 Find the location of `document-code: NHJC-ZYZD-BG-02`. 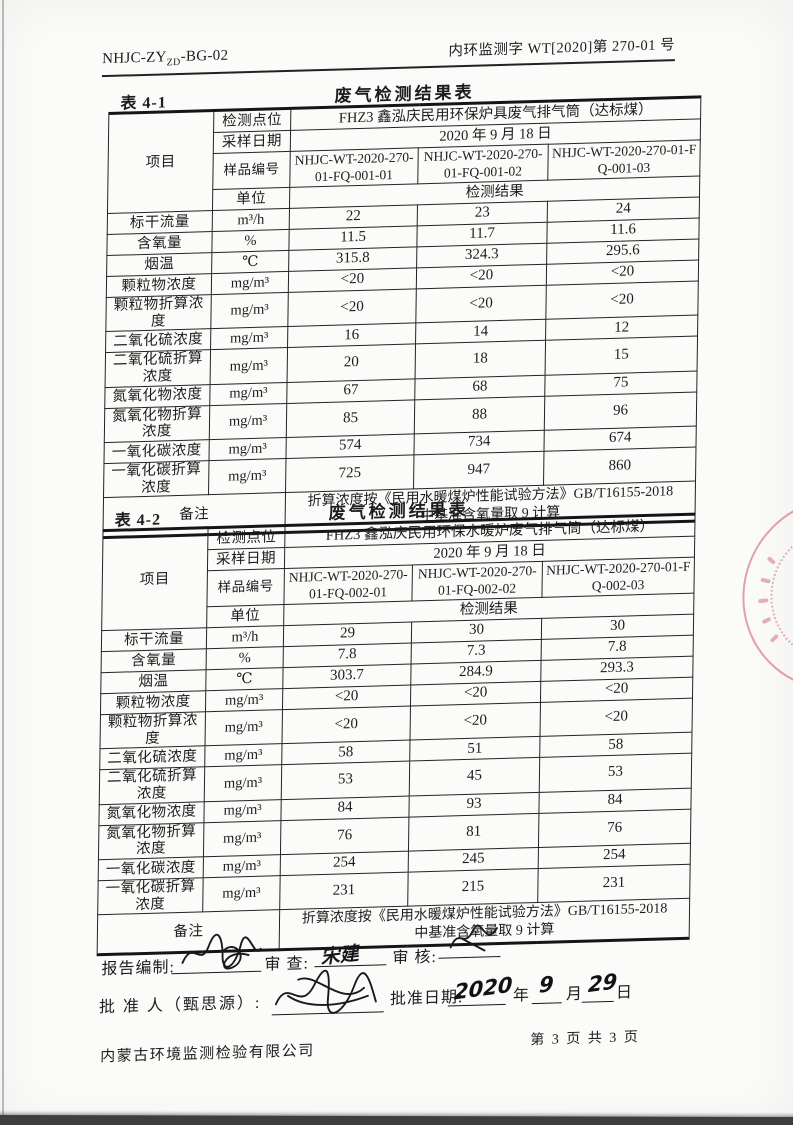

document-code: NHJC-ZYZD-BG-02 is located at coordinates (165, 58).